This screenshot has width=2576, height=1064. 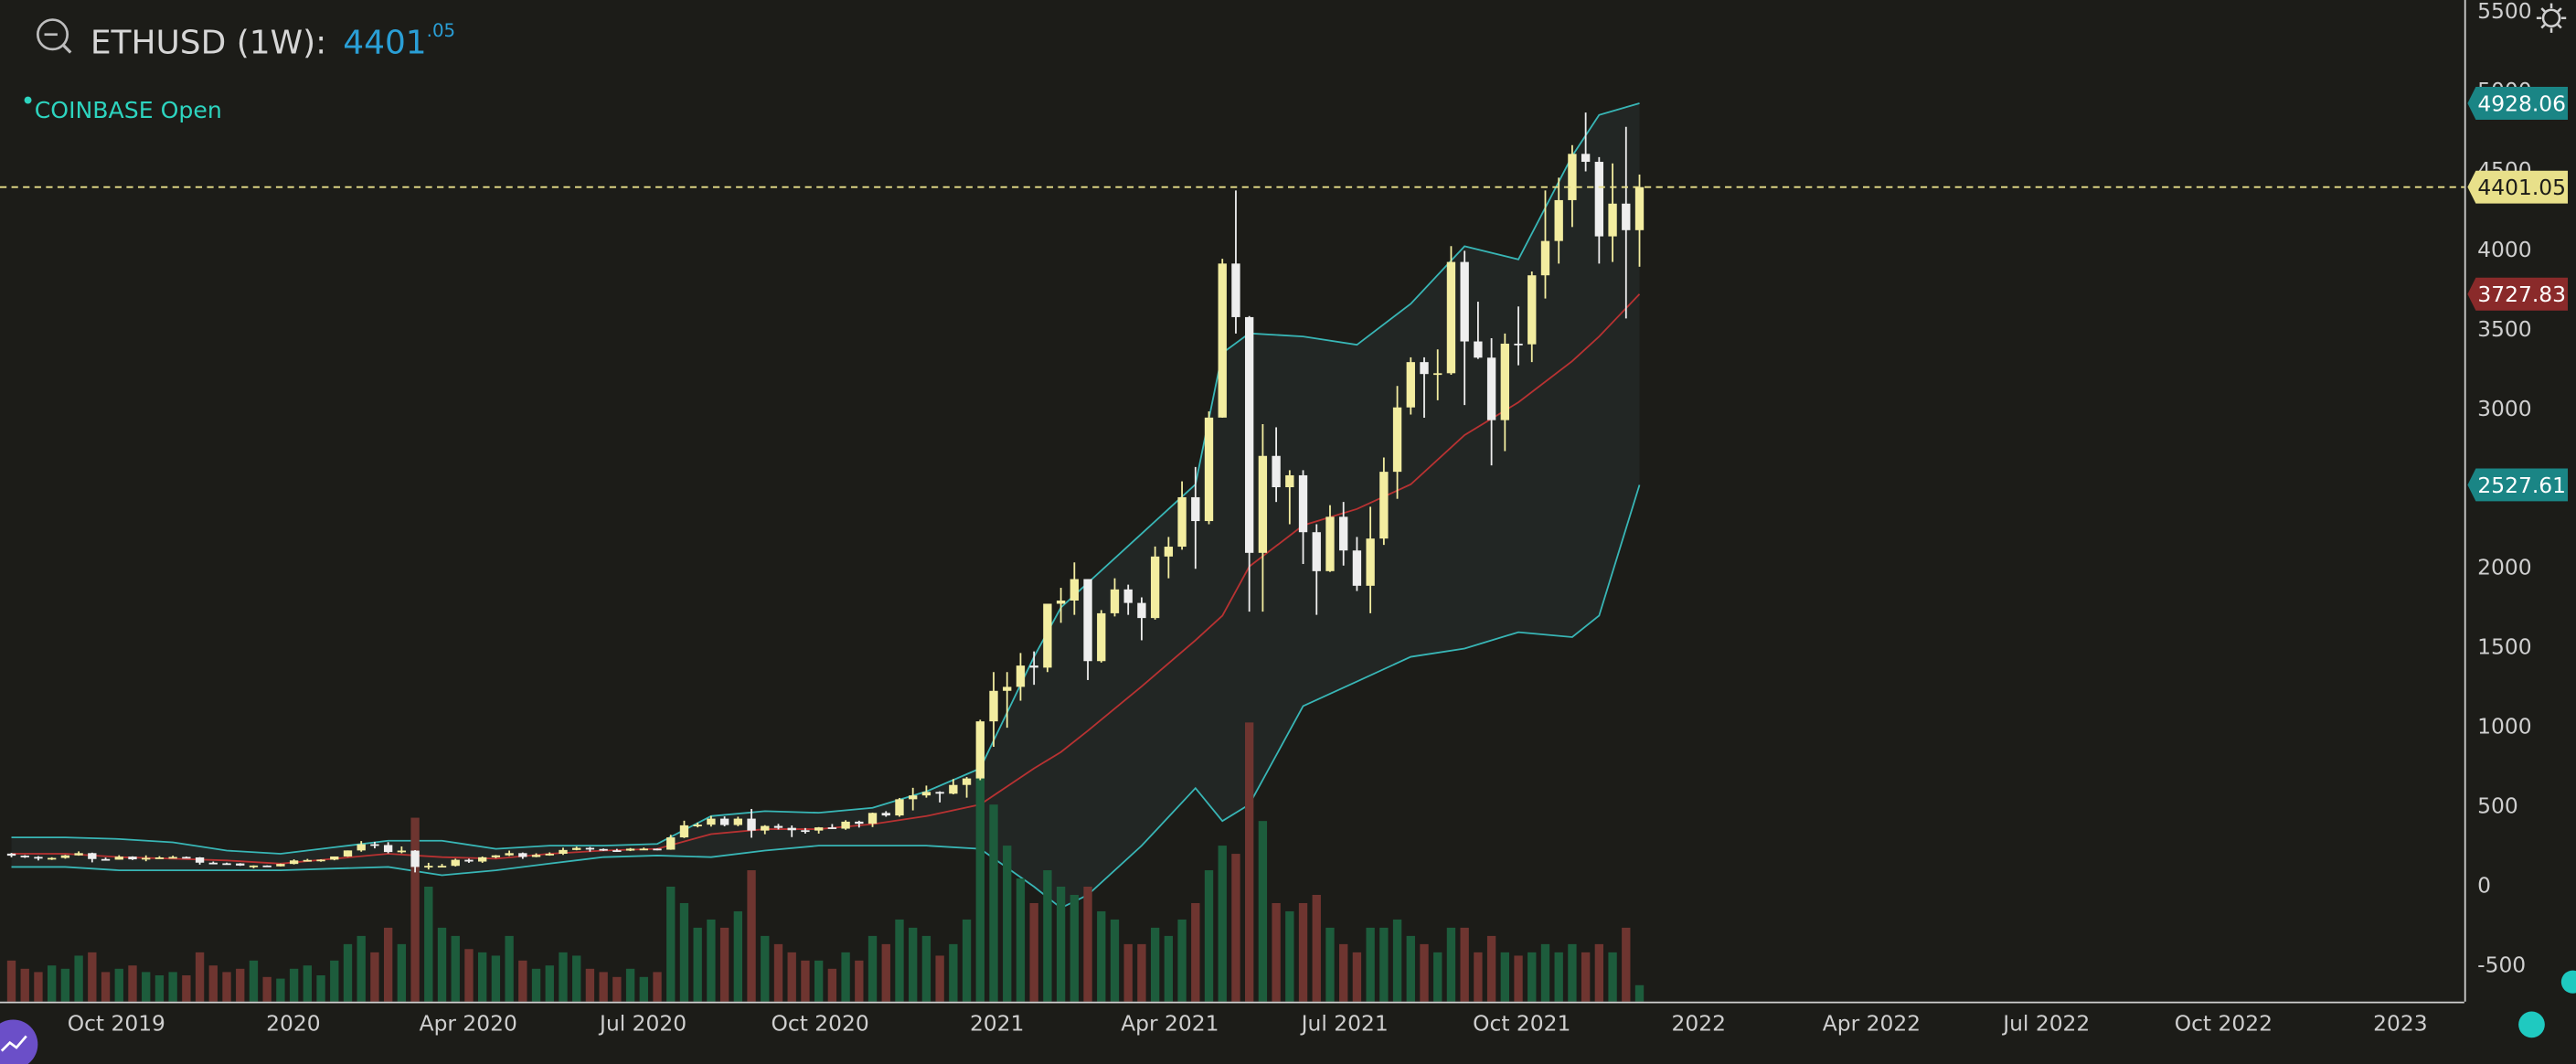 What do you see at coordinates (2504, 249) in the screenshot?
I see `y-tick-label: 4000` at bounding box center [2504, 249].